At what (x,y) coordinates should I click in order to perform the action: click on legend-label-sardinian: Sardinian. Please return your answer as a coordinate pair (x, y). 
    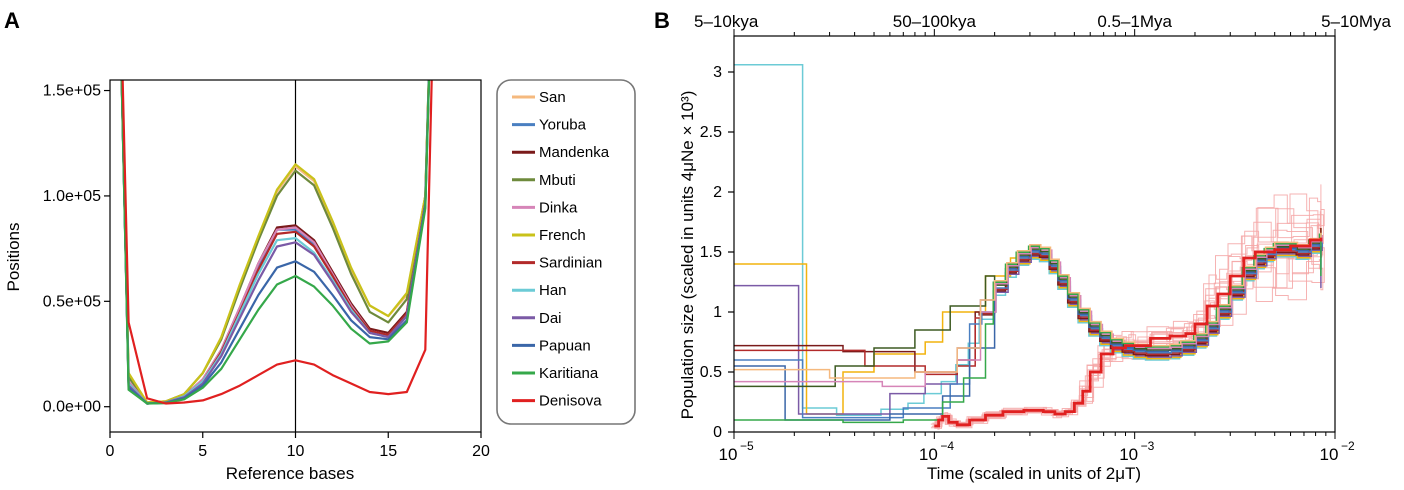
    Looking at the image, I should click on (570, 263).